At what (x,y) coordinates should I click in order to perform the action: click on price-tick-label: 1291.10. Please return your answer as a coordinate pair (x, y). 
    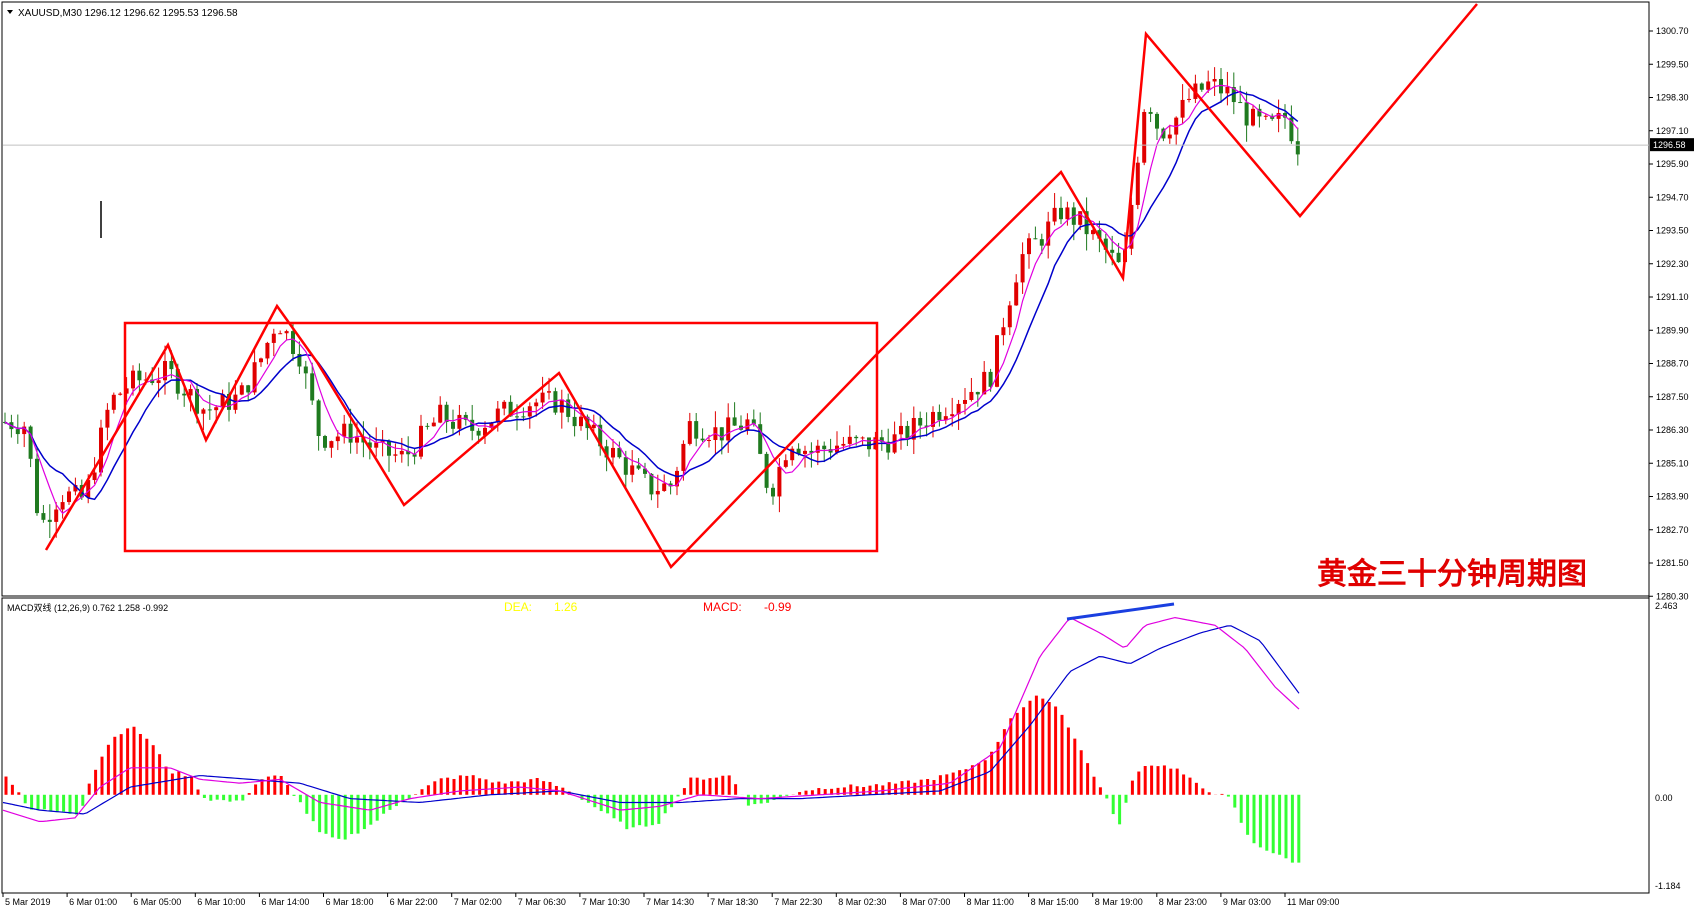
    Looking at the image, I should click on (1672, 297).